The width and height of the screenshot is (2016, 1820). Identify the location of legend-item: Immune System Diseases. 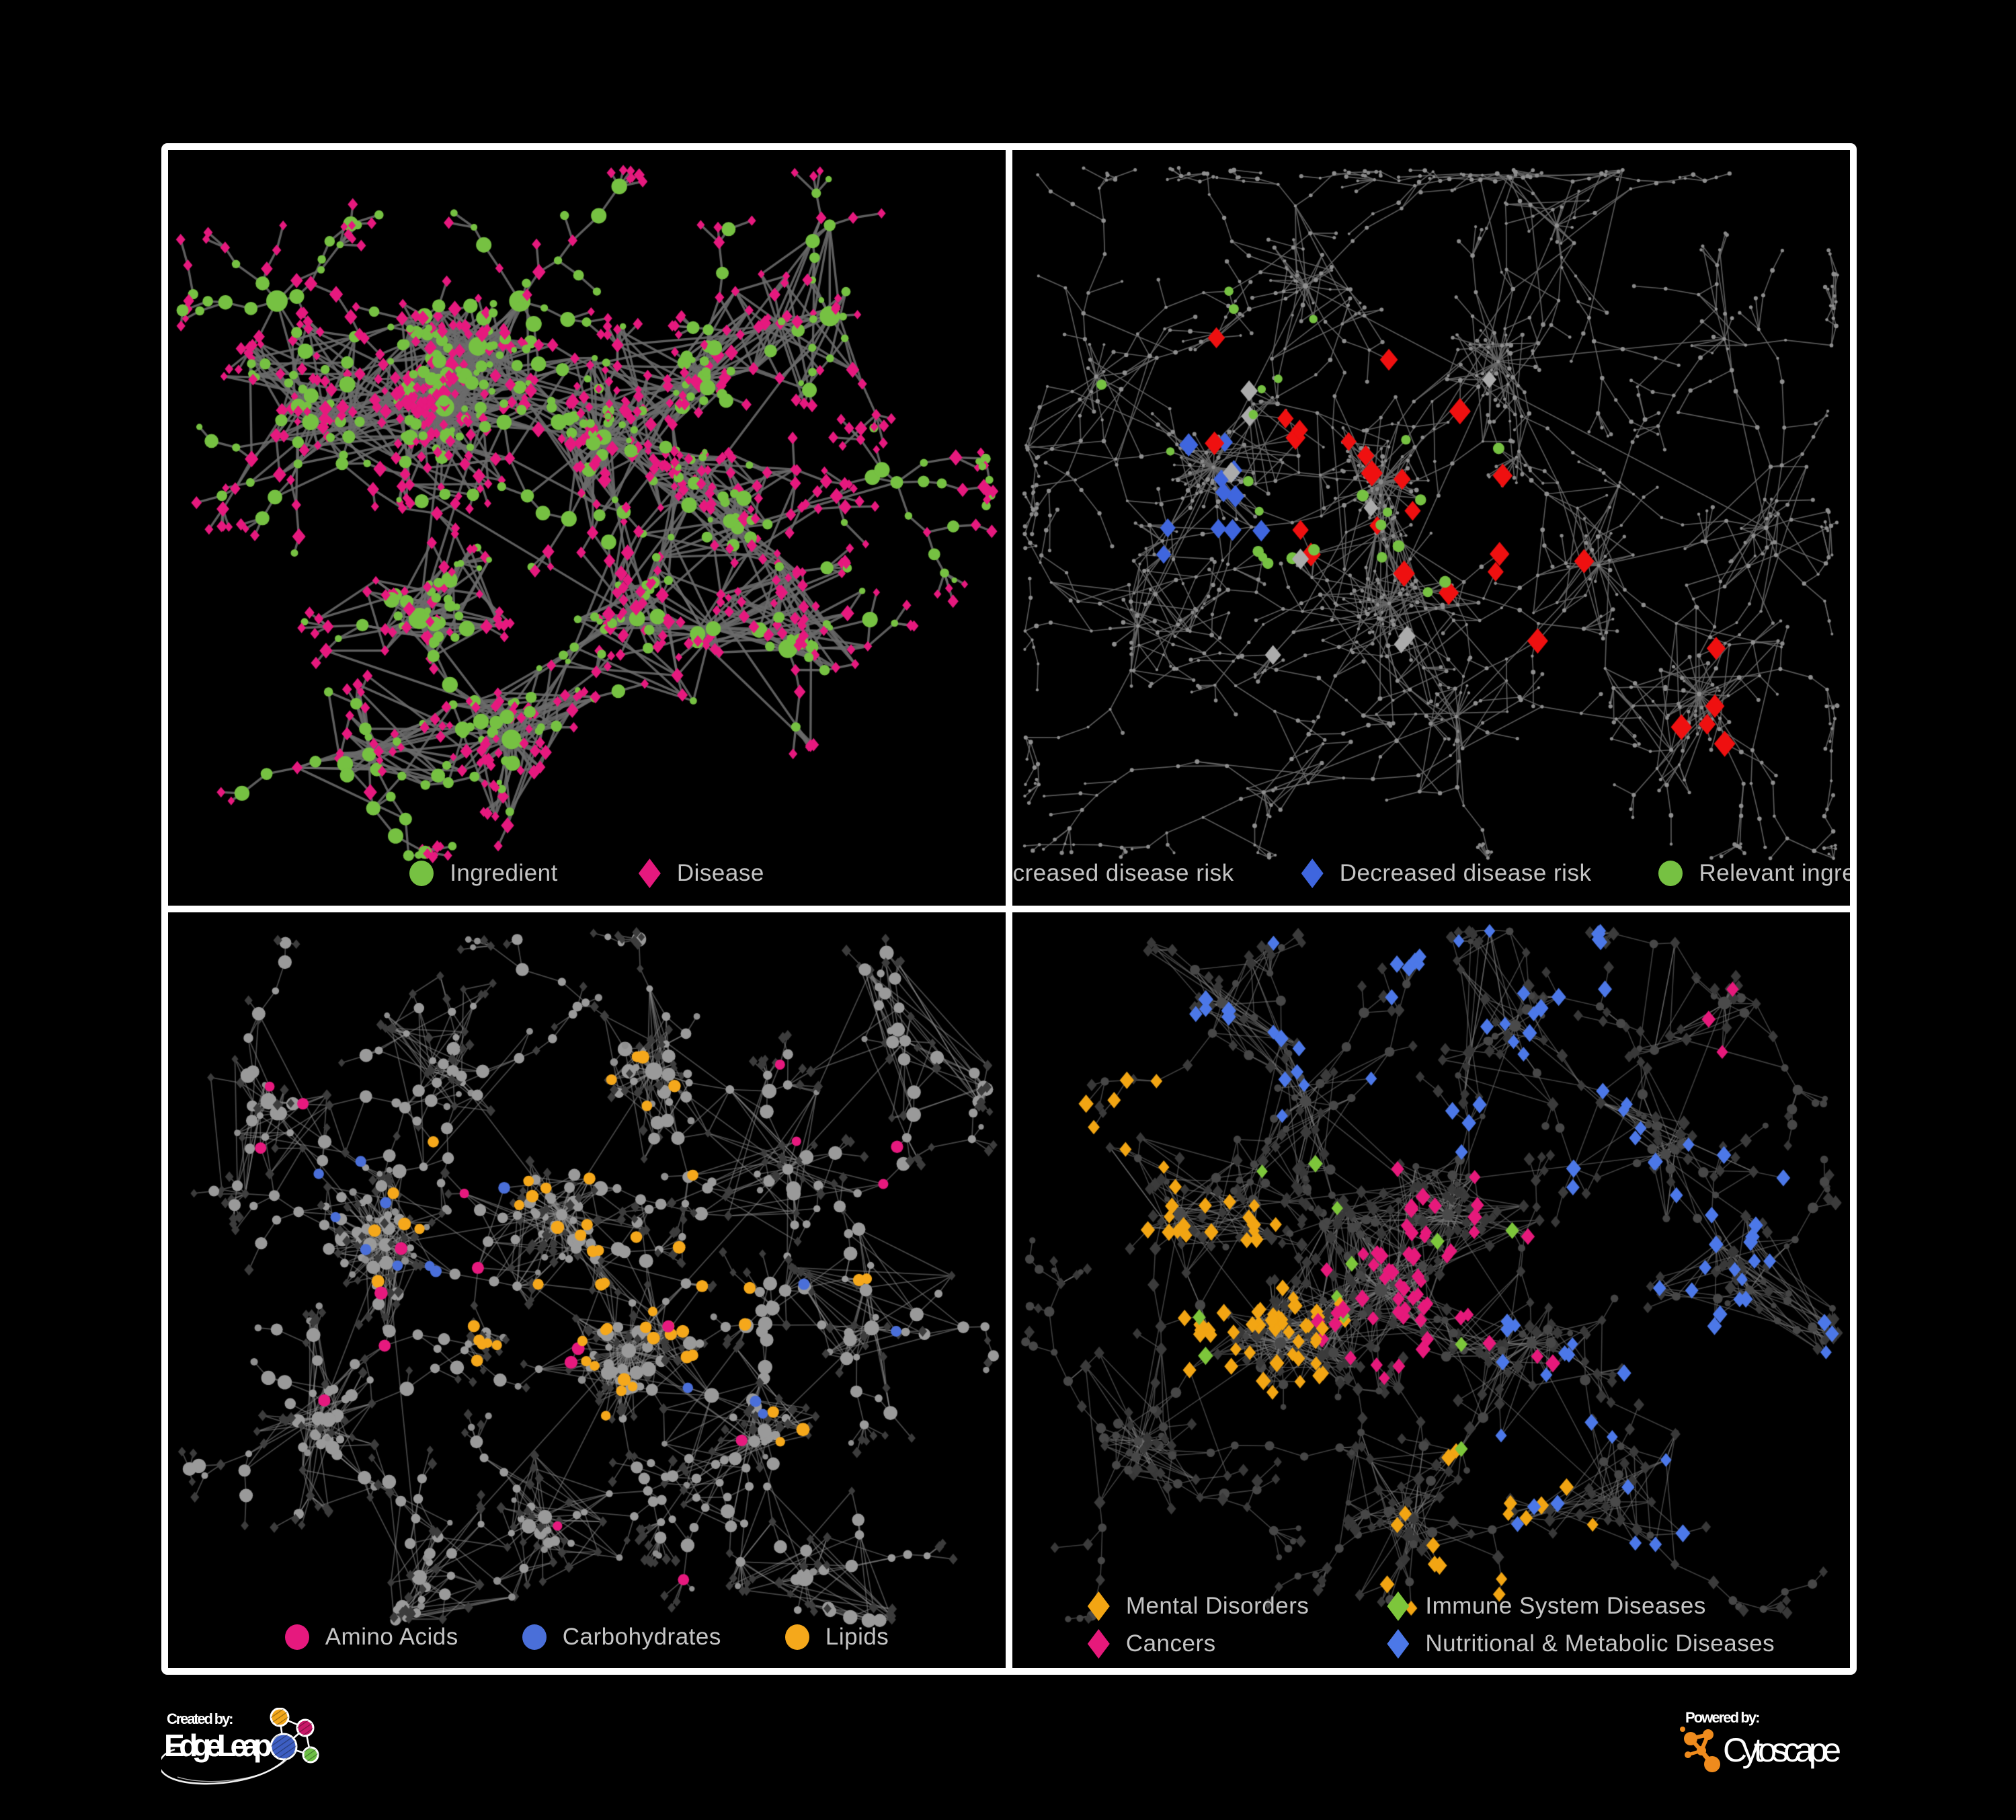
(1581, 1606).